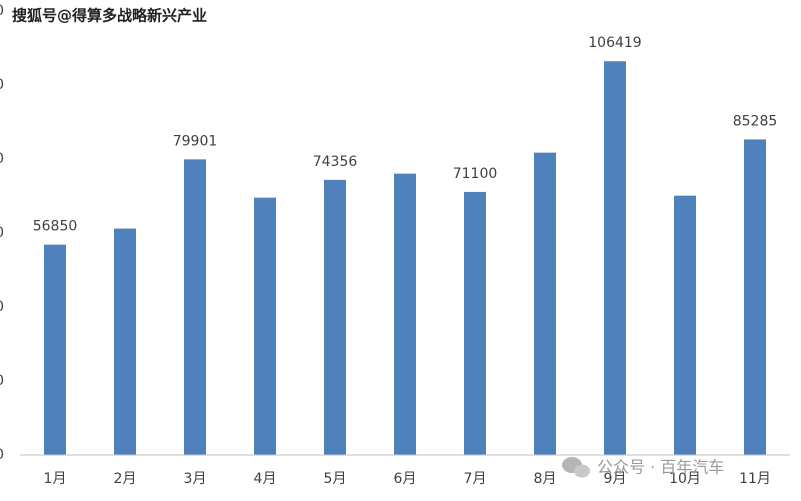  What do you see at coordinates (55, 479) in the screenshot?
I see `x-tick-label: 1月` at bounding box center [55, 479].